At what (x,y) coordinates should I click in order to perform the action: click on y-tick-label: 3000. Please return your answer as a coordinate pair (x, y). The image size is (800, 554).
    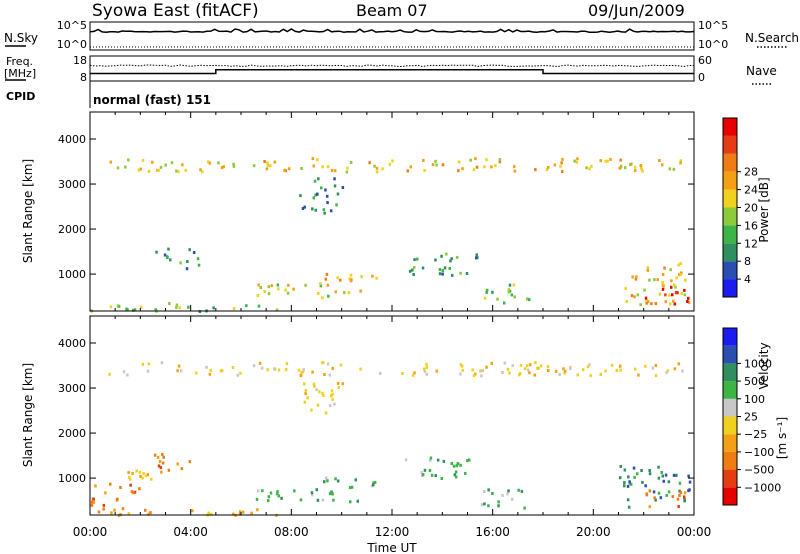
    Looking at the image, I should click on (72, 184).